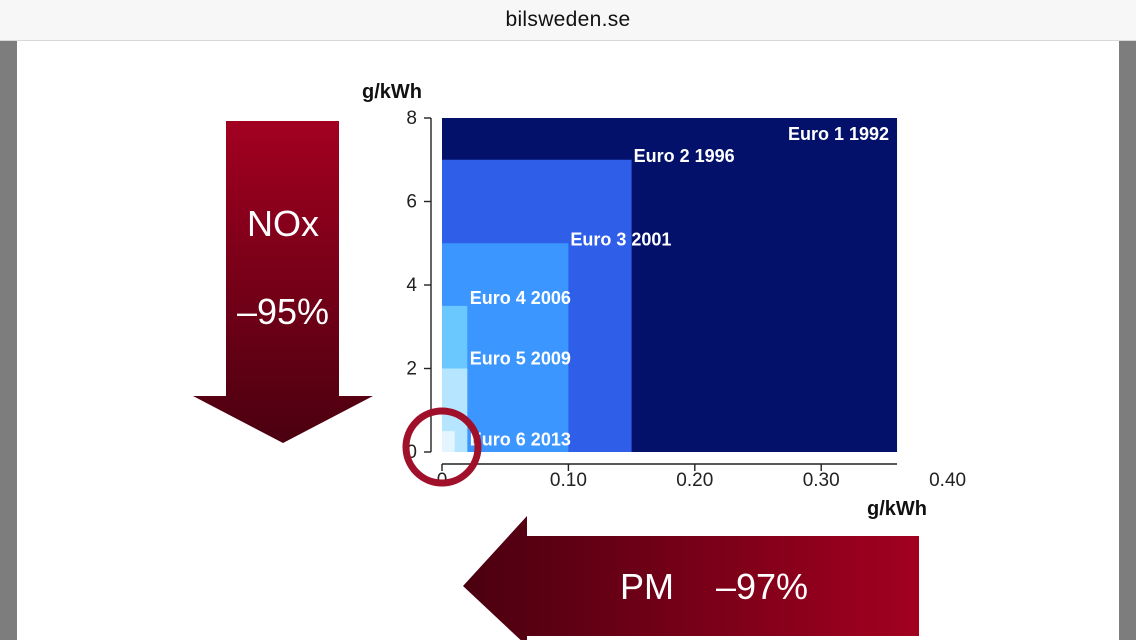 The width and height of the screenshot is (1136, 640). What do you see at coordinates (392, 92) in the screenshot?
I see `y-axis-title: g/kWh` at bounding box center [392, 92].